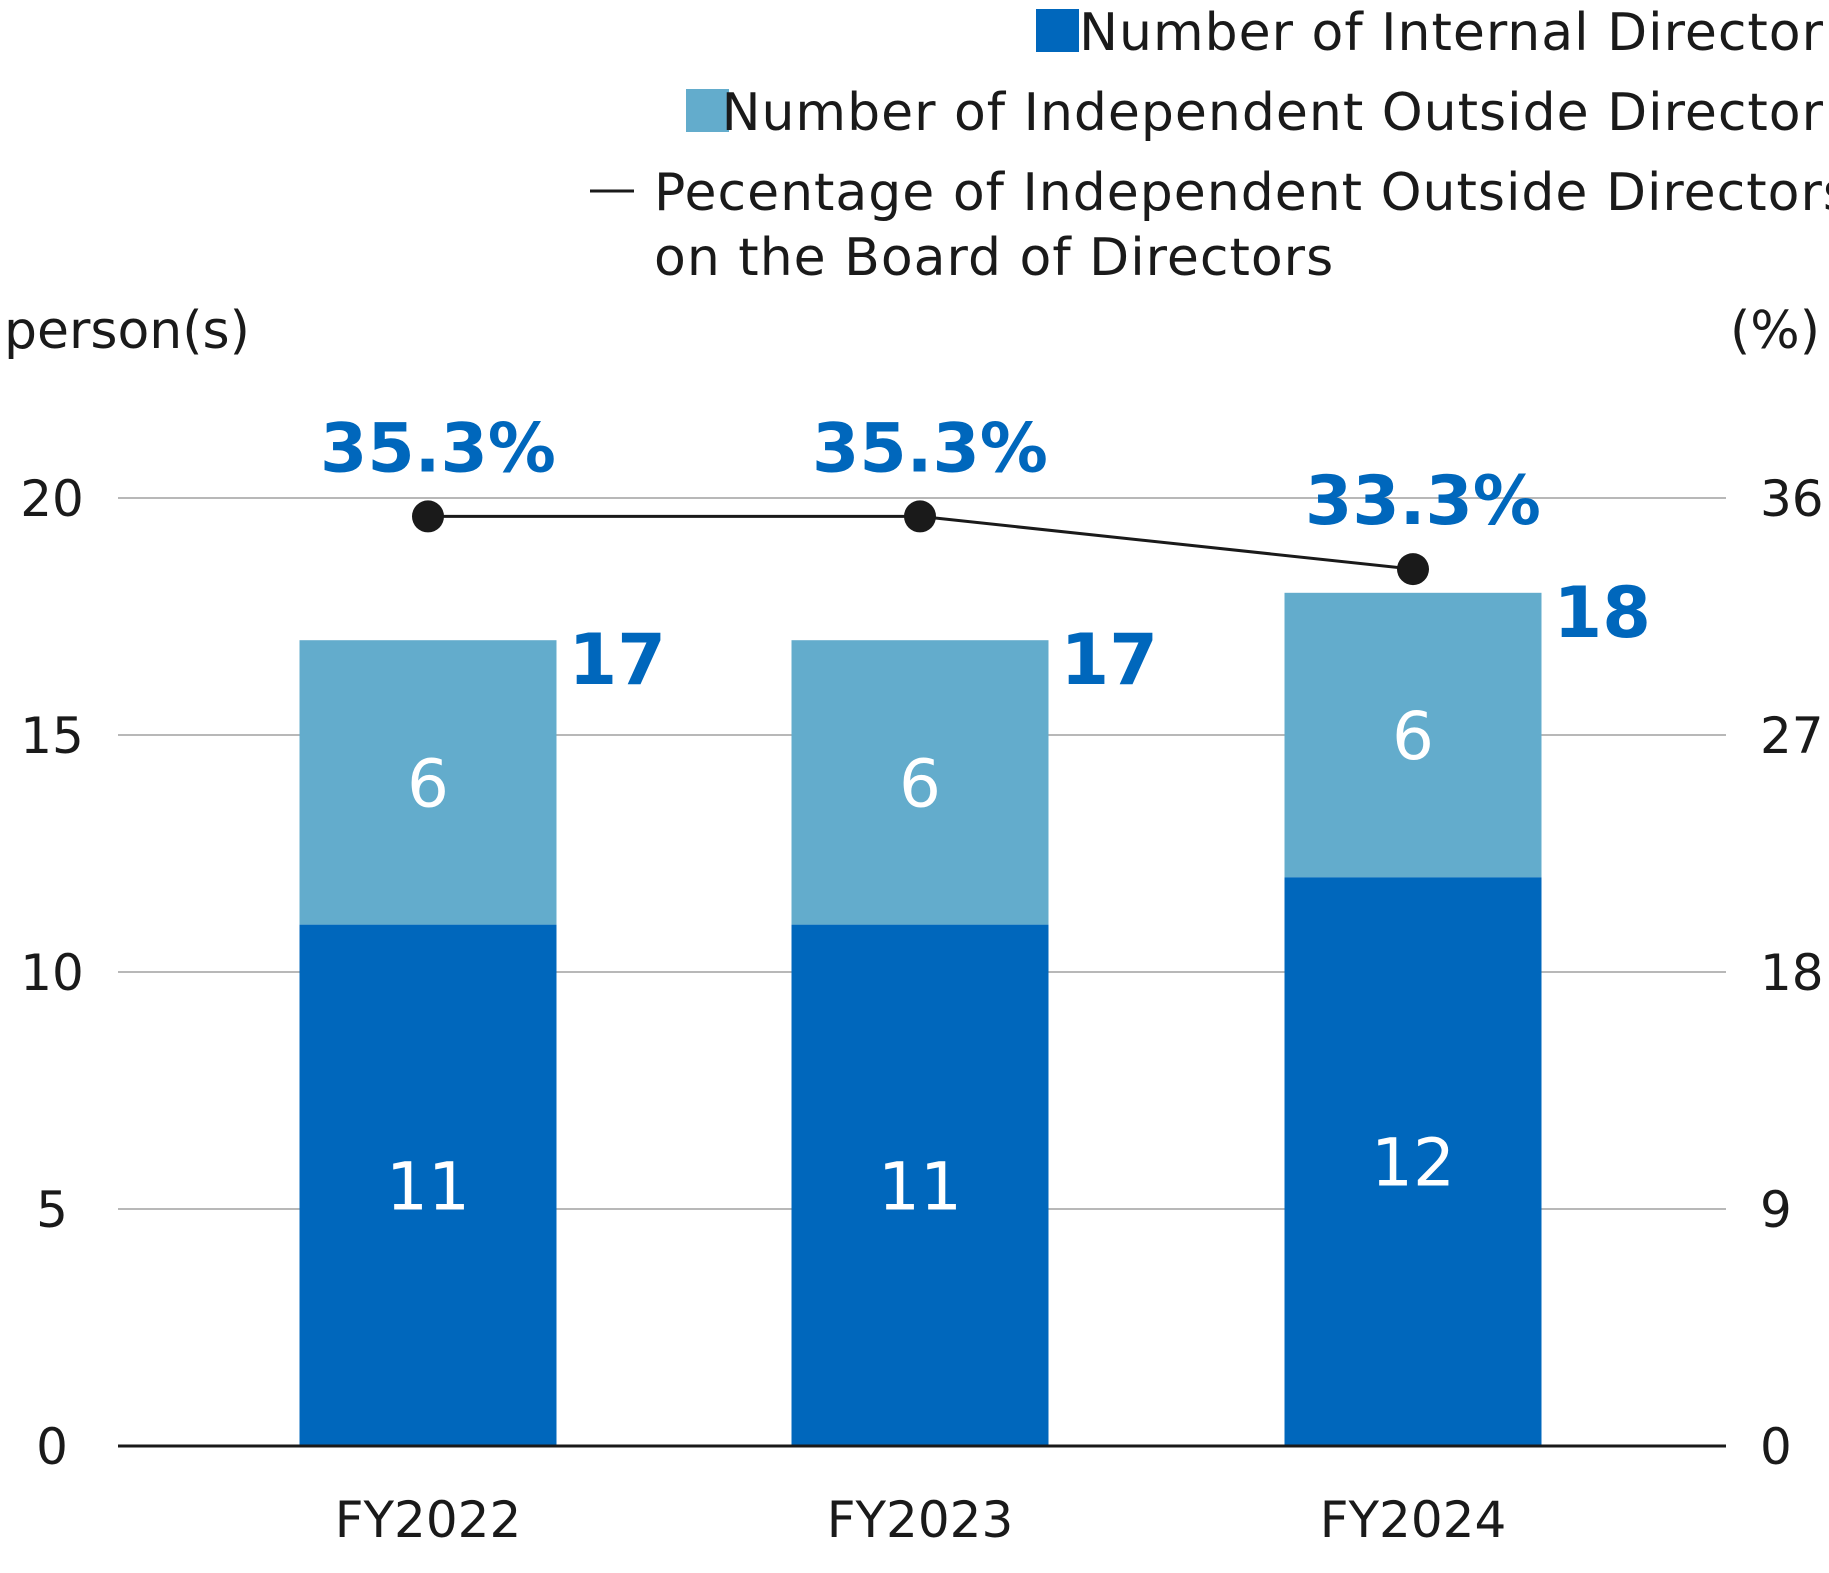 The width and height of the screenshot is (1829, 1573). Describe the element at coordinates (930, 497) in the screenshot. I see `percentage-line: 35.3% 35.3% 33.3%` at that location.